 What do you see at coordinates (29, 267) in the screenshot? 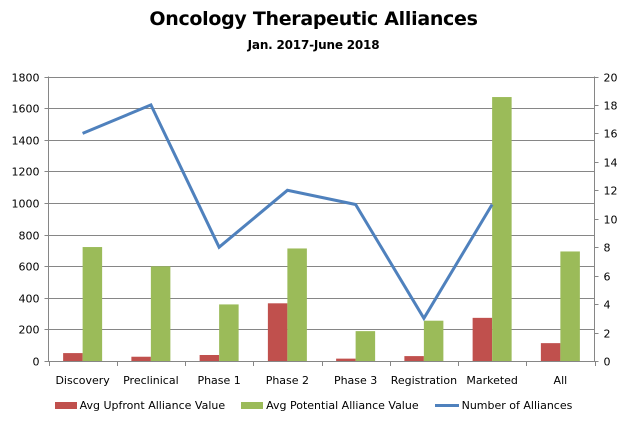
I see `left-tick-label: 600` at bounding box center [29, 267].